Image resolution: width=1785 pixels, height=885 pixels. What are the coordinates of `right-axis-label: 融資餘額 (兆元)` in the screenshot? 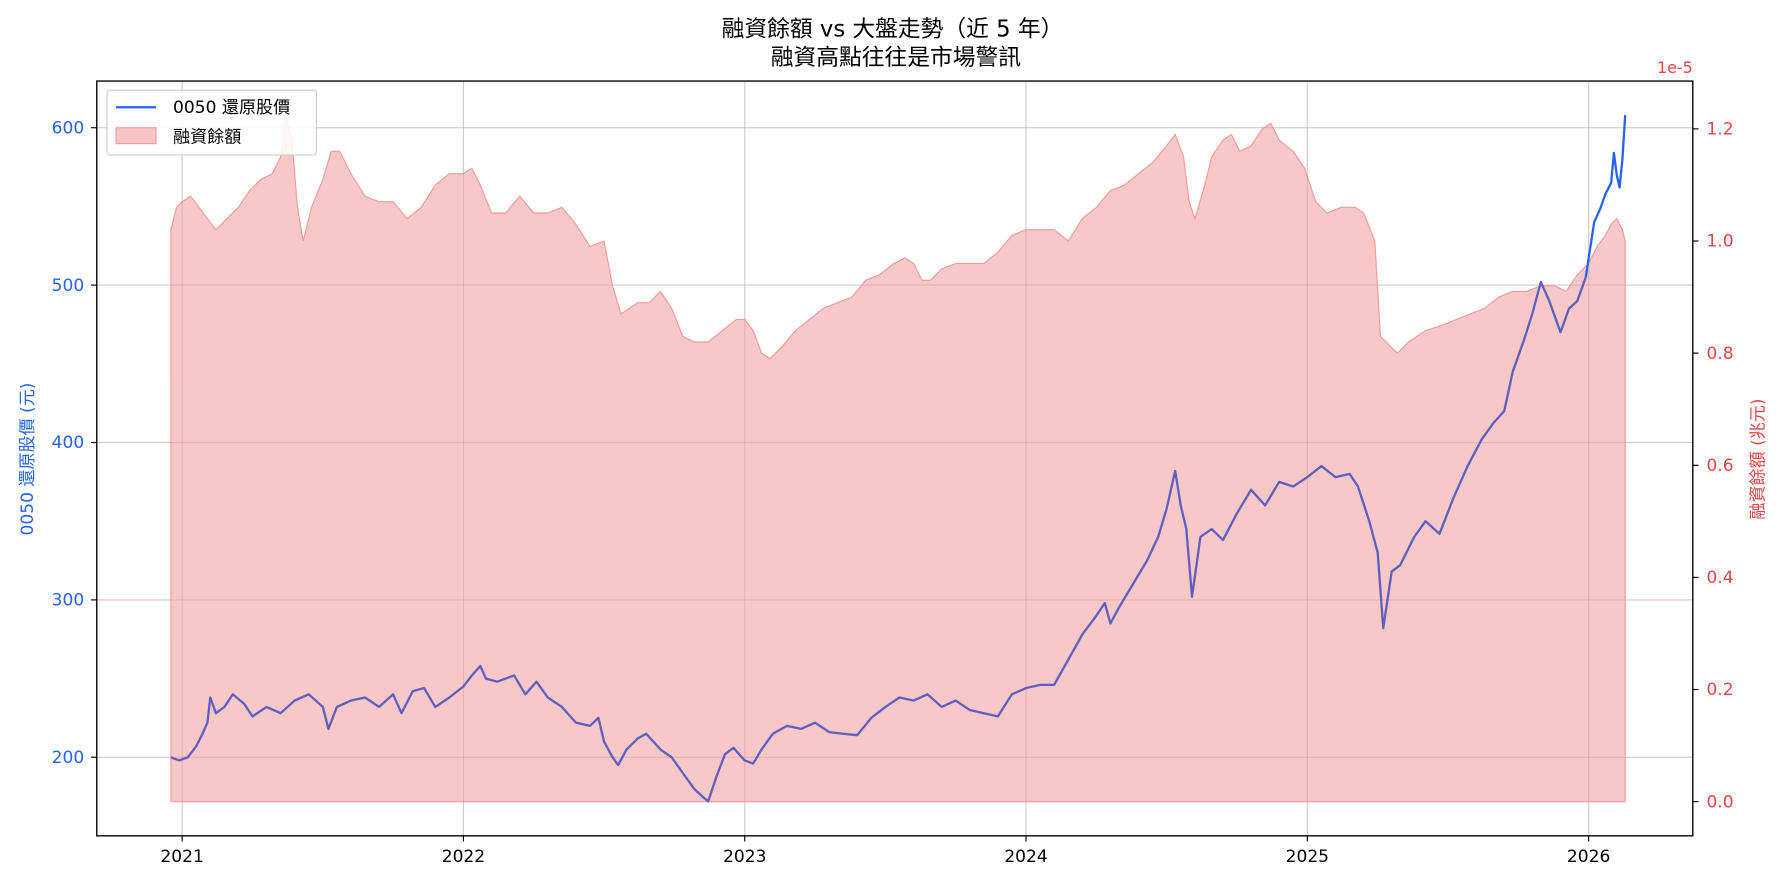 It's located at (1758, 458).